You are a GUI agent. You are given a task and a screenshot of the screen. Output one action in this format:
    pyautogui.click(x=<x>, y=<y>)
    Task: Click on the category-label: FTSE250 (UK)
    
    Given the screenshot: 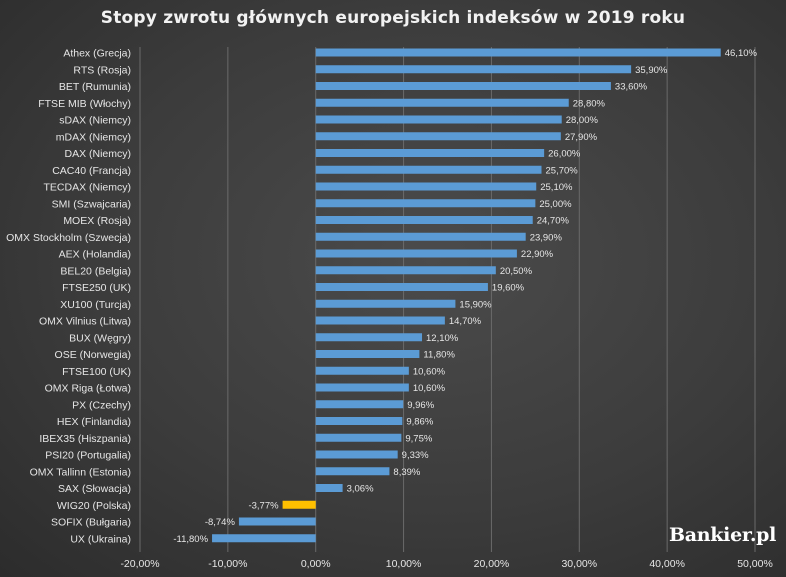 What is the action you would take?
    pyautogui.click(x=96, y=288)
    